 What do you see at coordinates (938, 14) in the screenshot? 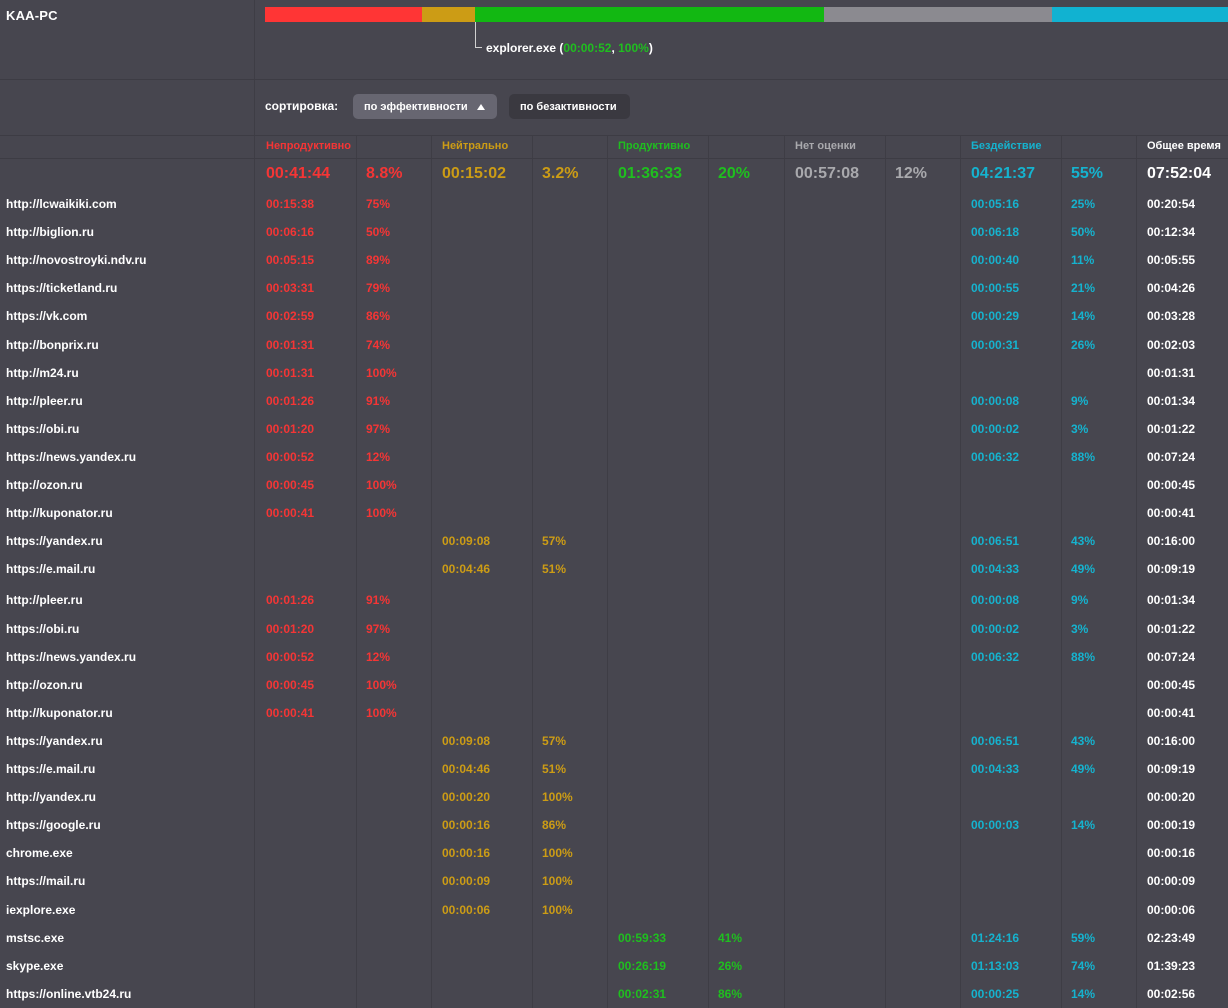
I see `timeline-segment-unrated` at bounding box center [938, 14].